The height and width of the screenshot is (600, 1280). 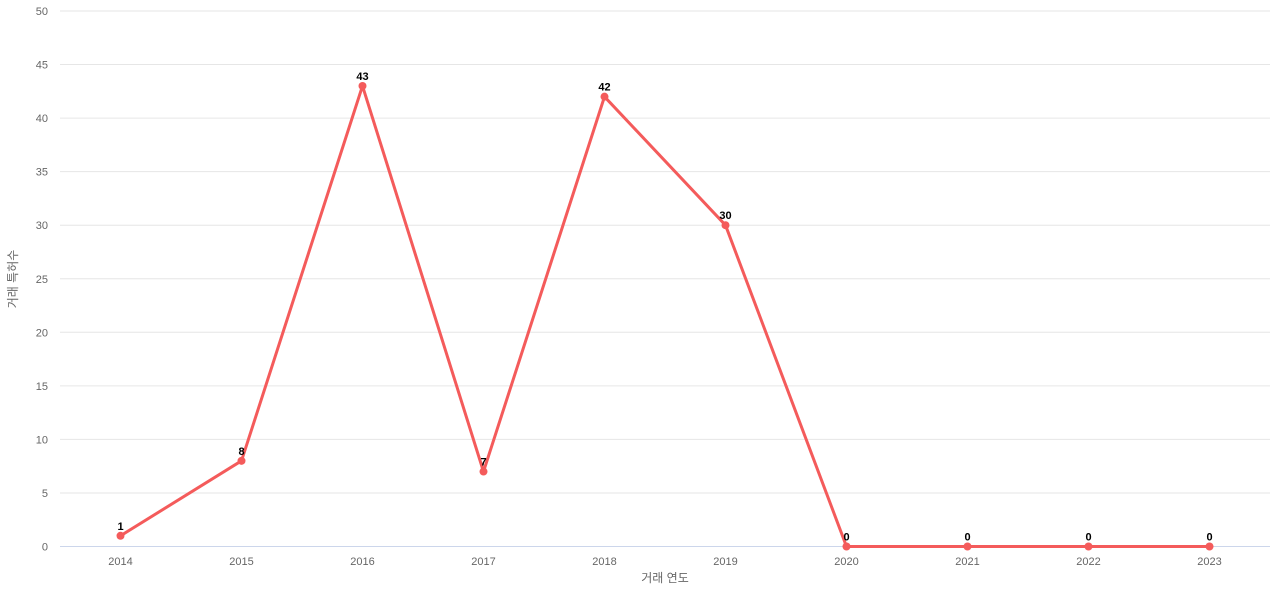 What do you see at coordinates (13, 279) in the screenshot?
I see `y-axis-title: 거래 특허수` at bounding box center [13, 279].